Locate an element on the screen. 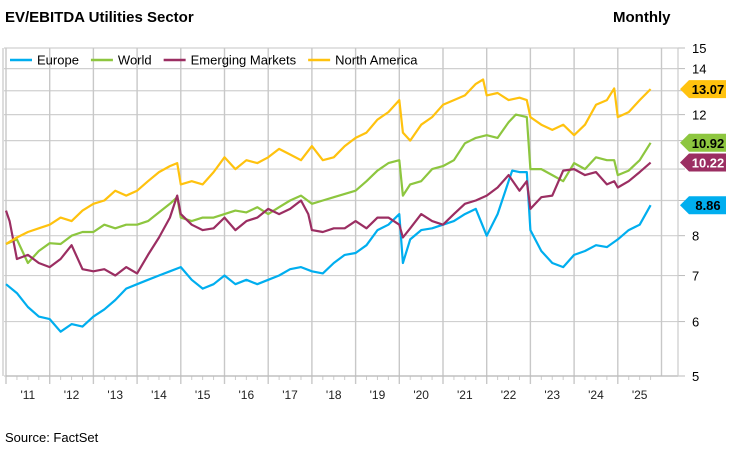 Image resolution: width=737 pixels, height=449 pixels. last-value-label: 8.86 is located at coordinates (707, 205).